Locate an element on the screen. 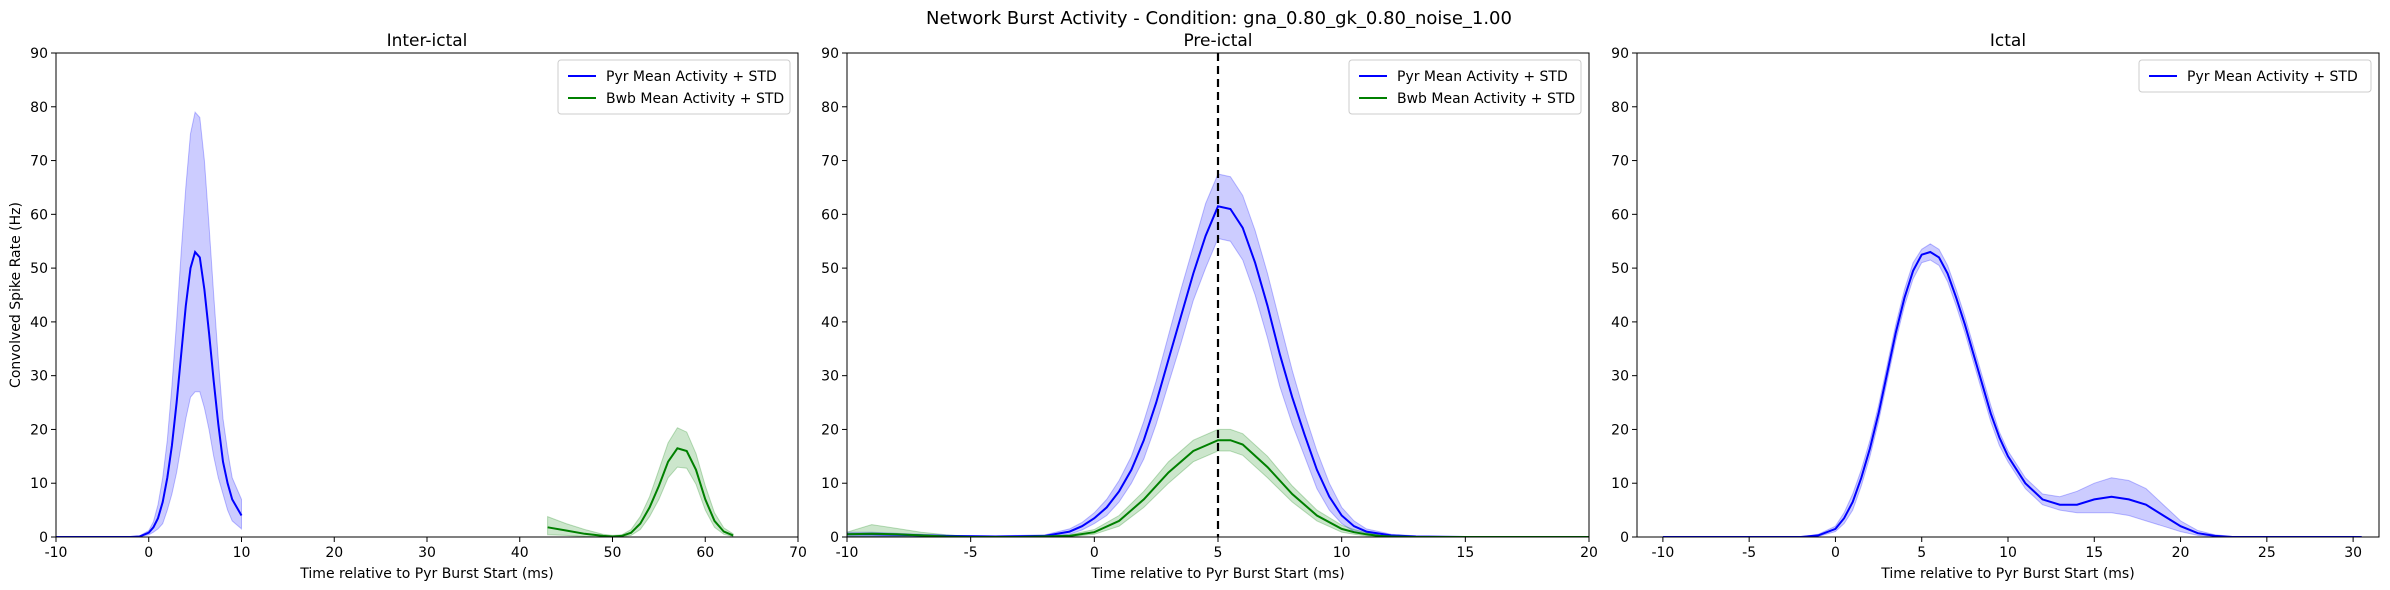  subplot-title: Pre-ictal is located at coordinates (1217, 41).